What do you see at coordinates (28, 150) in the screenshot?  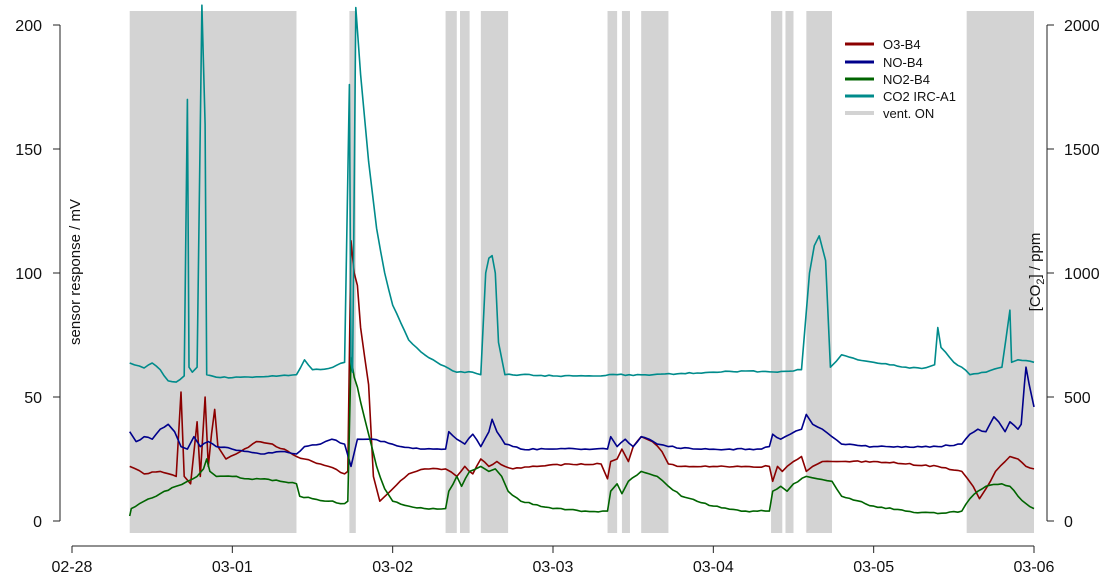 I see `y-left-tick-label-3: 150` at bounding box center [28, 150].